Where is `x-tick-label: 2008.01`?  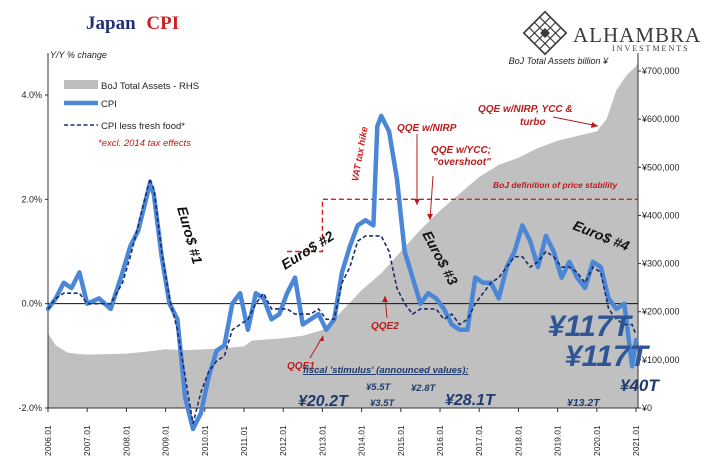 x-tick-label: 2008.01 is located at coordinates (126, 440).